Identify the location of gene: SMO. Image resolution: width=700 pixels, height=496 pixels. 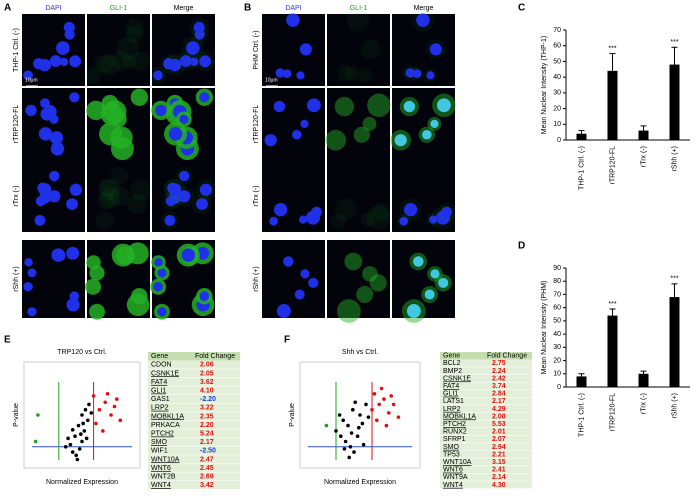
(159, 442).